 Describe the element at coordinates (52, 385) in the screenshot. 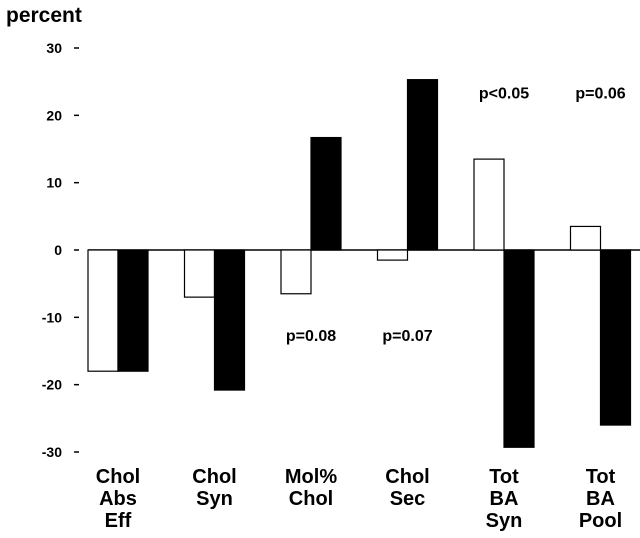

I see `y-tick-label: -20` at that location.